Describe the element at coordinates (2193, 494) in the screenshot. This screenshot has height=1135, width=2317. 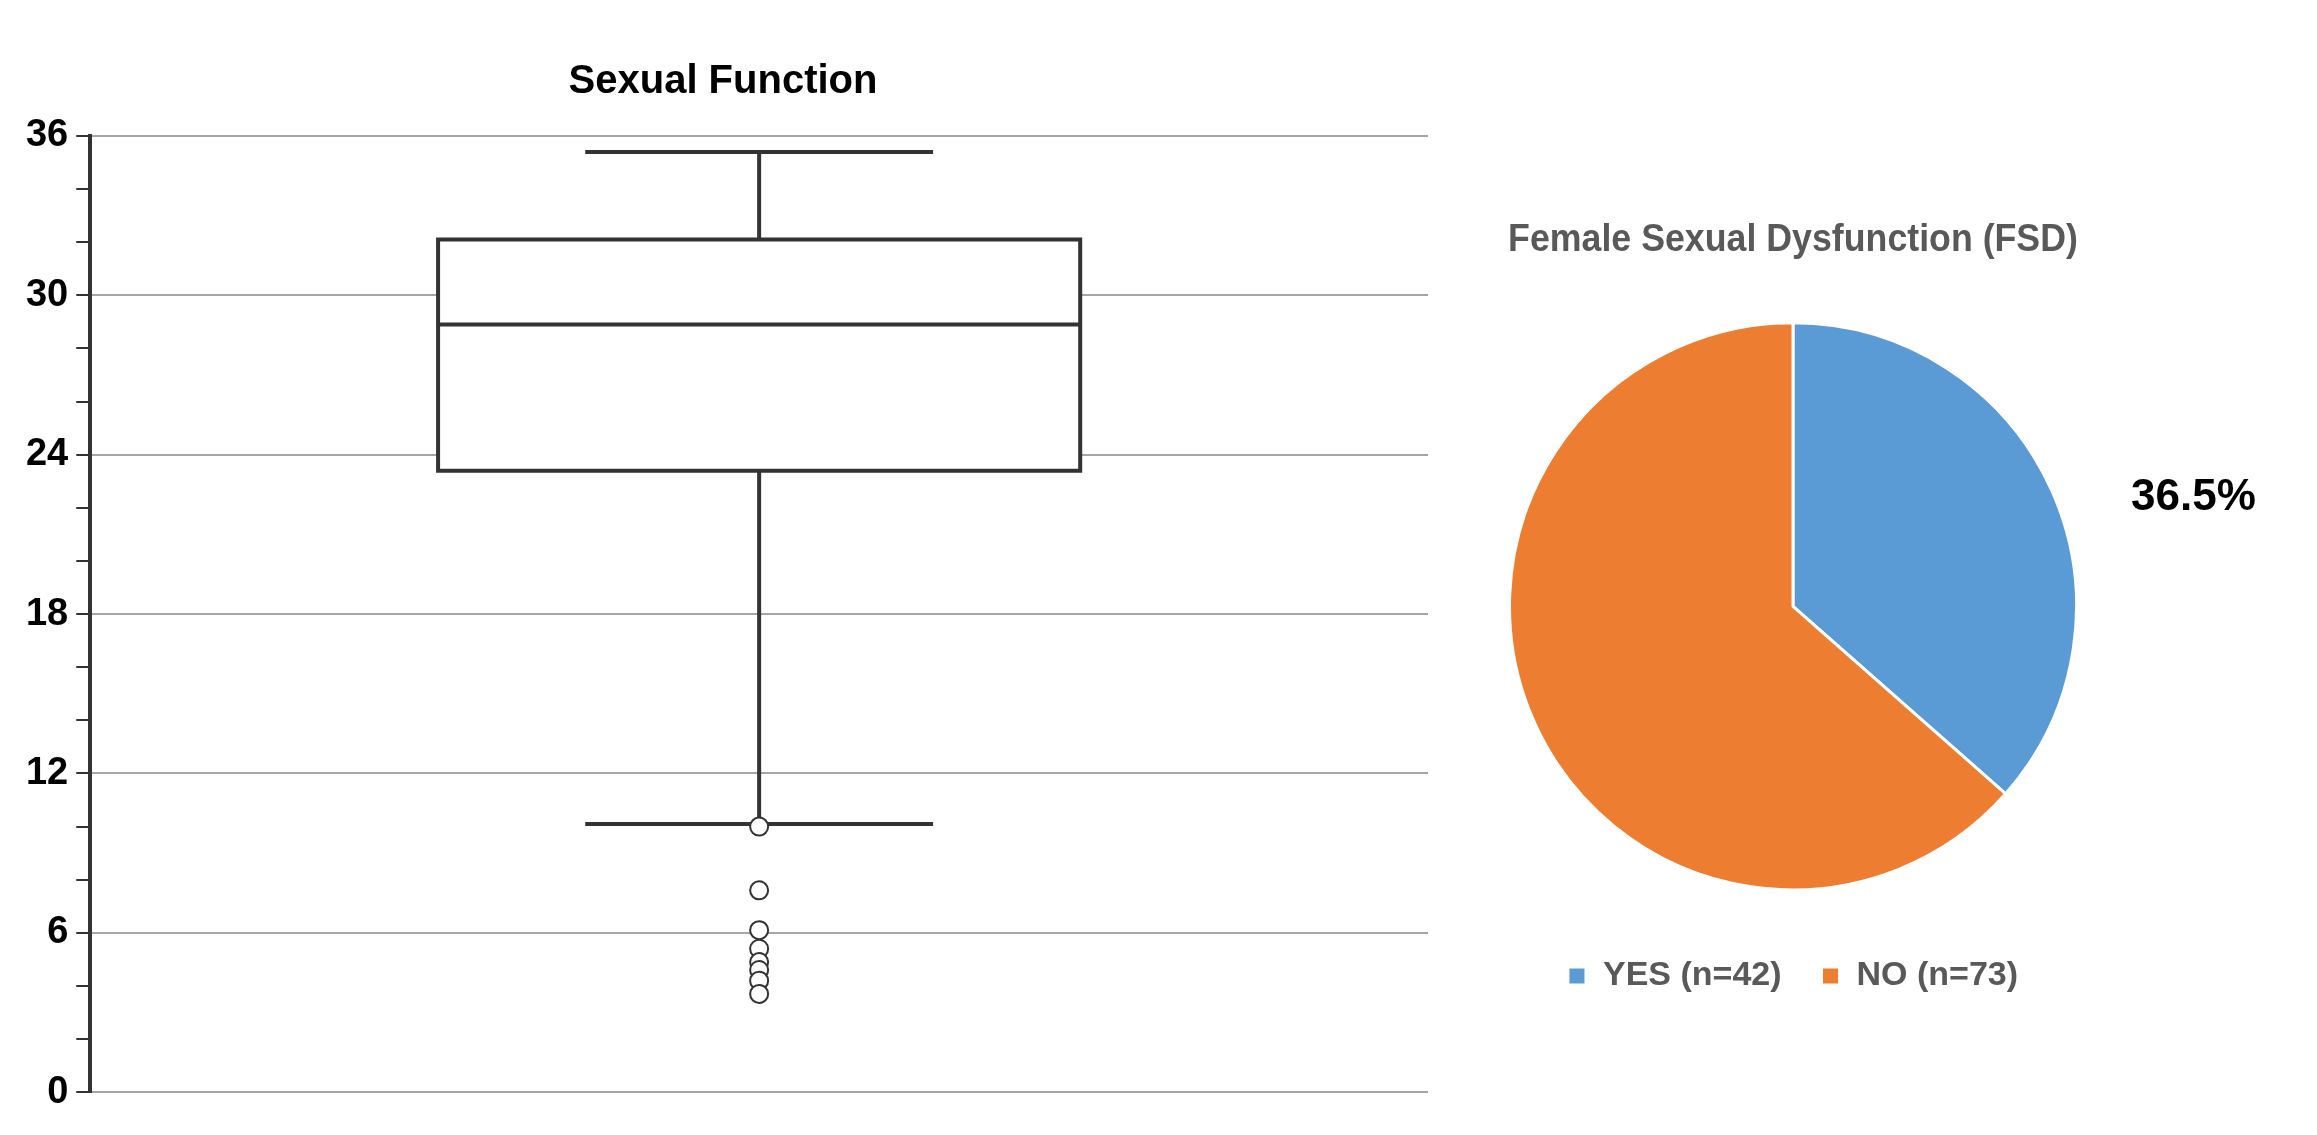
I see `data-label: 36.5%` at that location.